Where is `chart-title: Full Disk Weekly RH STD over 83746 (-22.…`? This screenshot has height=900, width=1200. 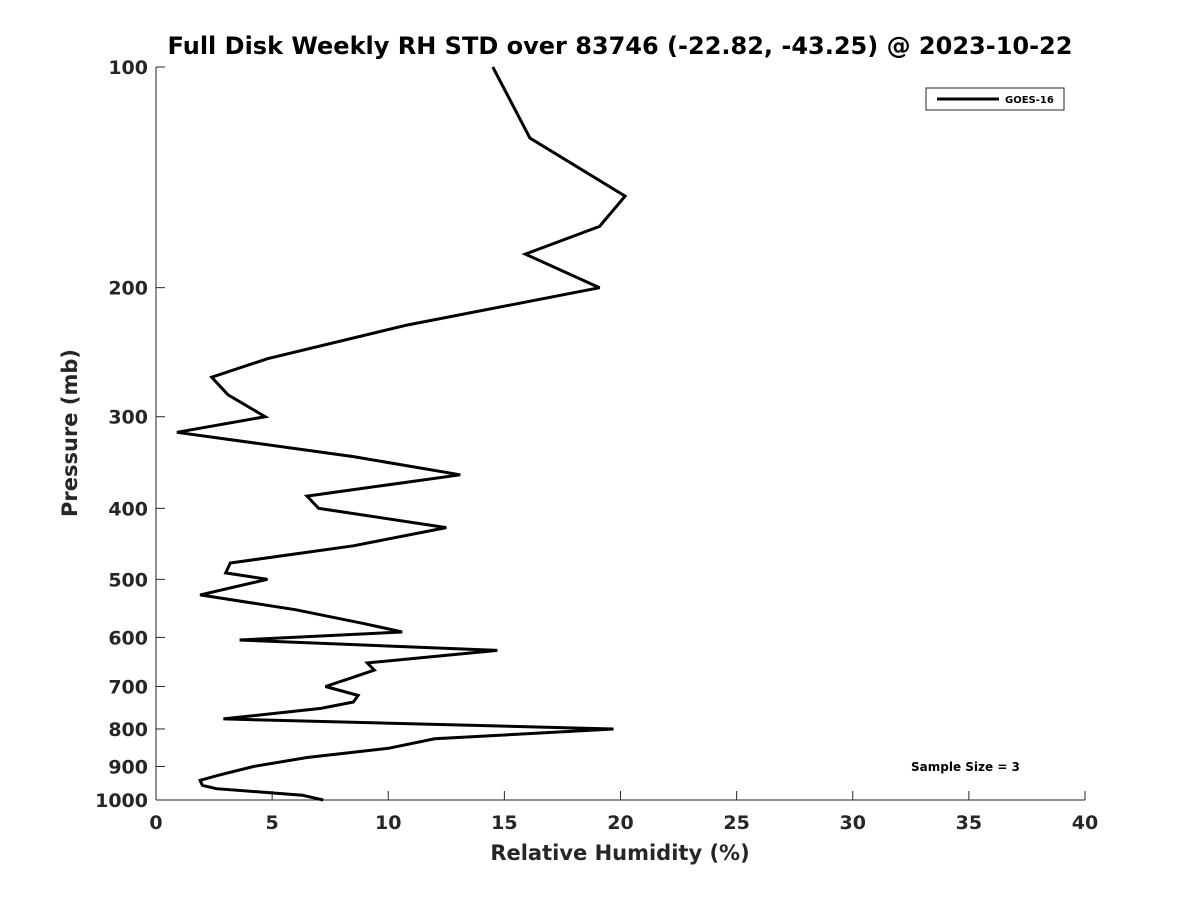 chart-title: Full Disk Weekly RH STD over 83746 (-22.… is located at coordinates (620, 46).